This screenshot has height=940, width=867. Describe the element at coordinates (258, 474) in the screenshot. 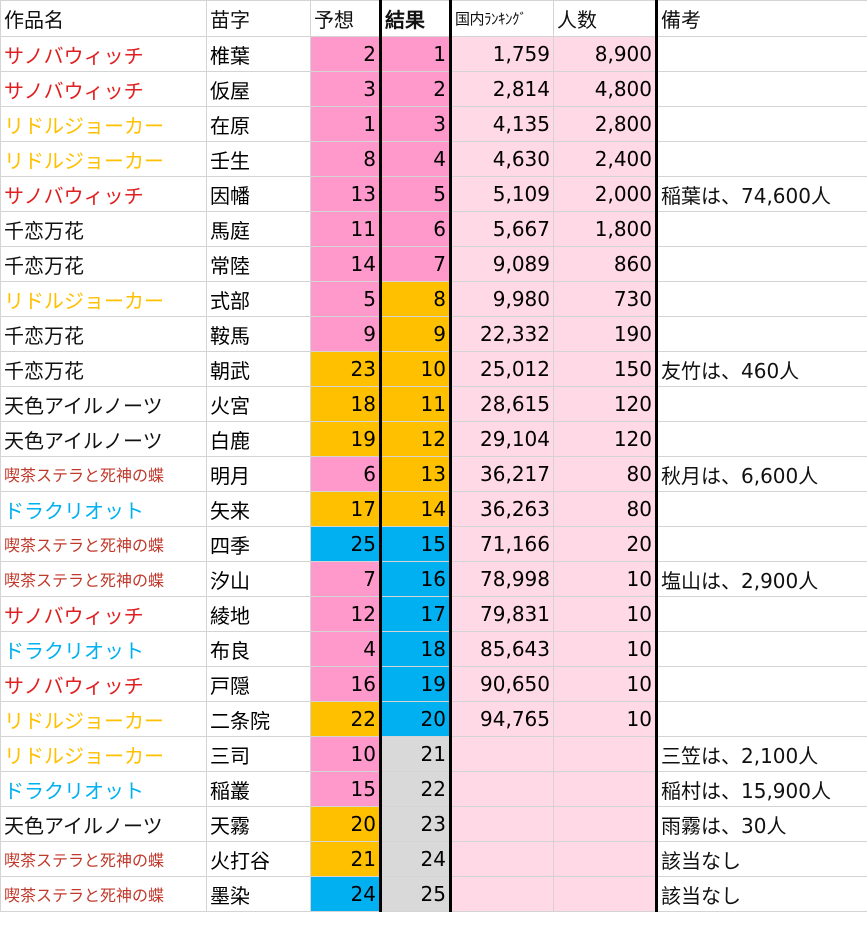

I see `cell-surname: 明月` at that location.